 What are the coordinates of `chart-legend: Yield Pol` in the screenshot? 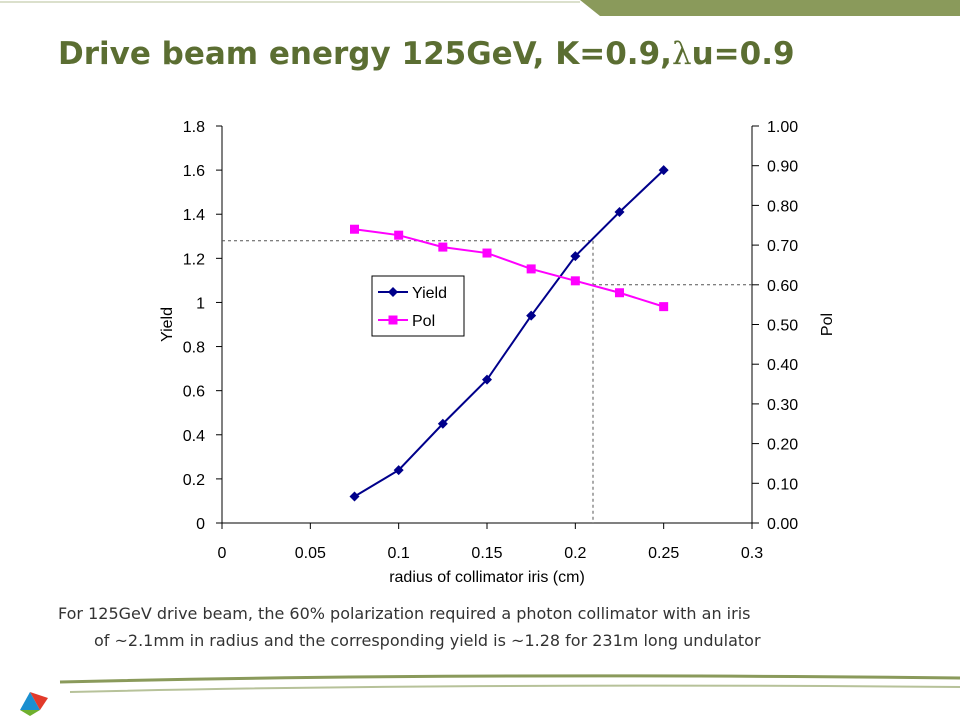 It's located at (418, 306).